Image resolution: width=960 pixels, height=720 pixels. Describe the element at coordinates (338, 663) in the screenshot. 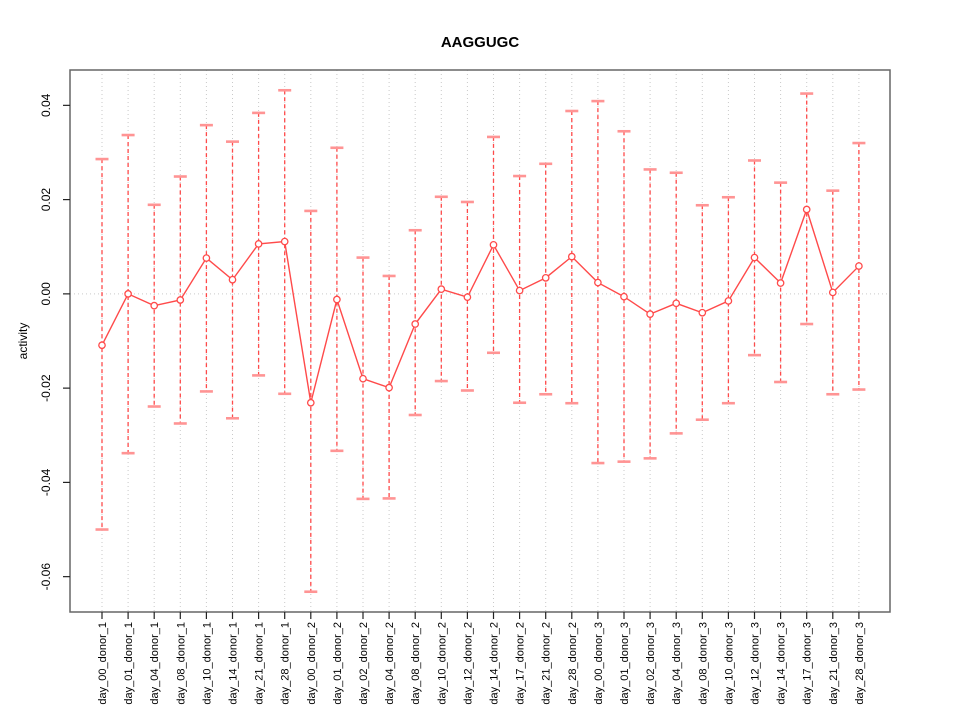

I see `x-tick-label: day_01_donor_2` at that location.